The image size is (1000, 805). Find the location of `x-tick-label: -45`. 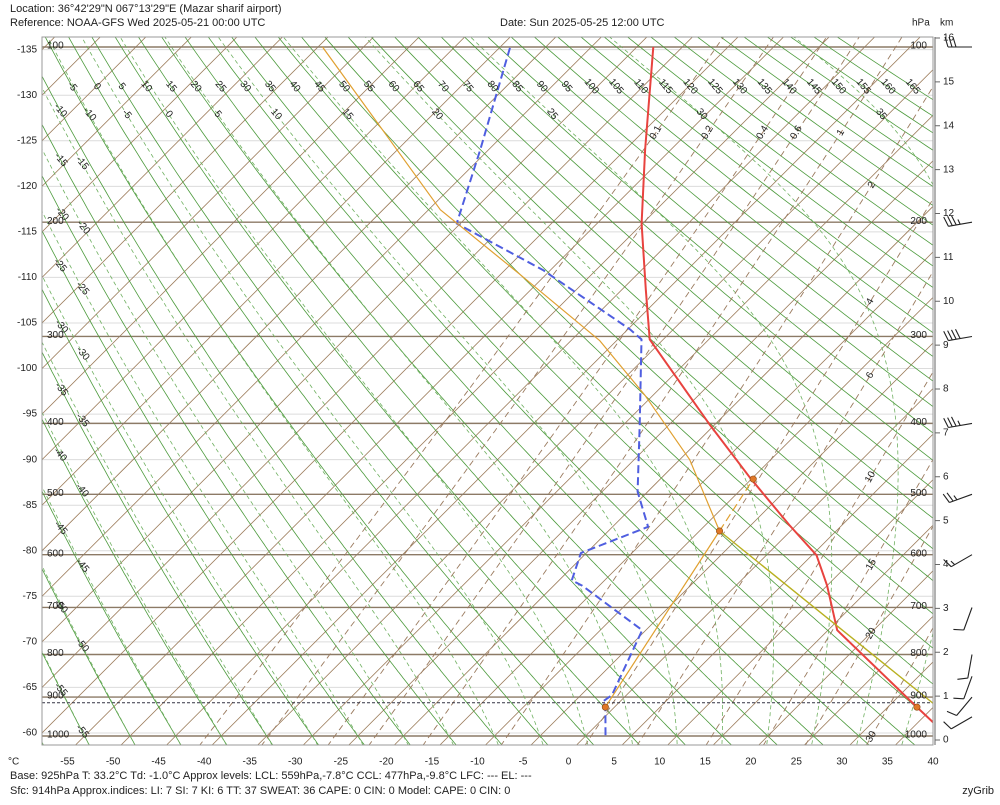

x-tick-label: -45 is located at coordinates (158, 762).